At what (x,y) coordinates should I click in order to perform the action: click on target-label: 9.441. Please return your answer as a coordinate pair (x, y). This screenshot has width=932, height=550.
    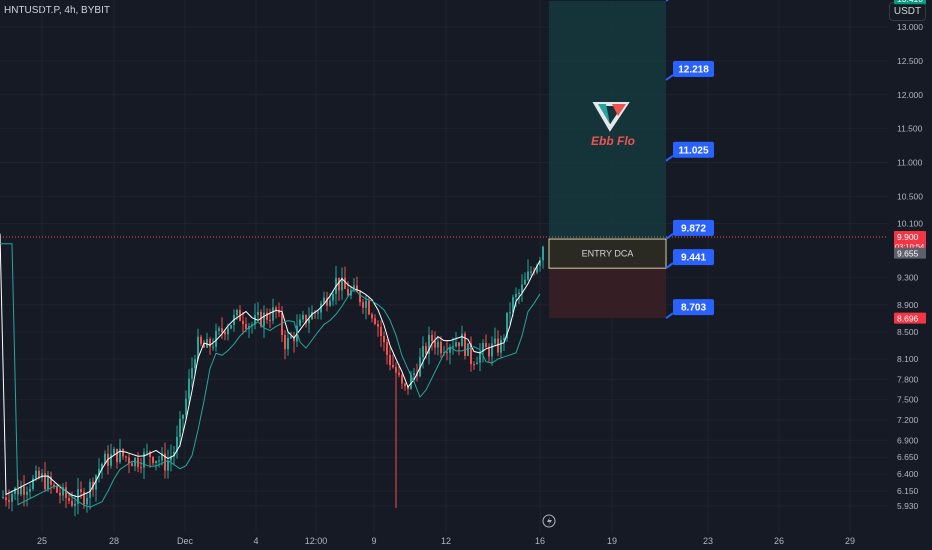
    Looking at the image, I should click on (693, 258).